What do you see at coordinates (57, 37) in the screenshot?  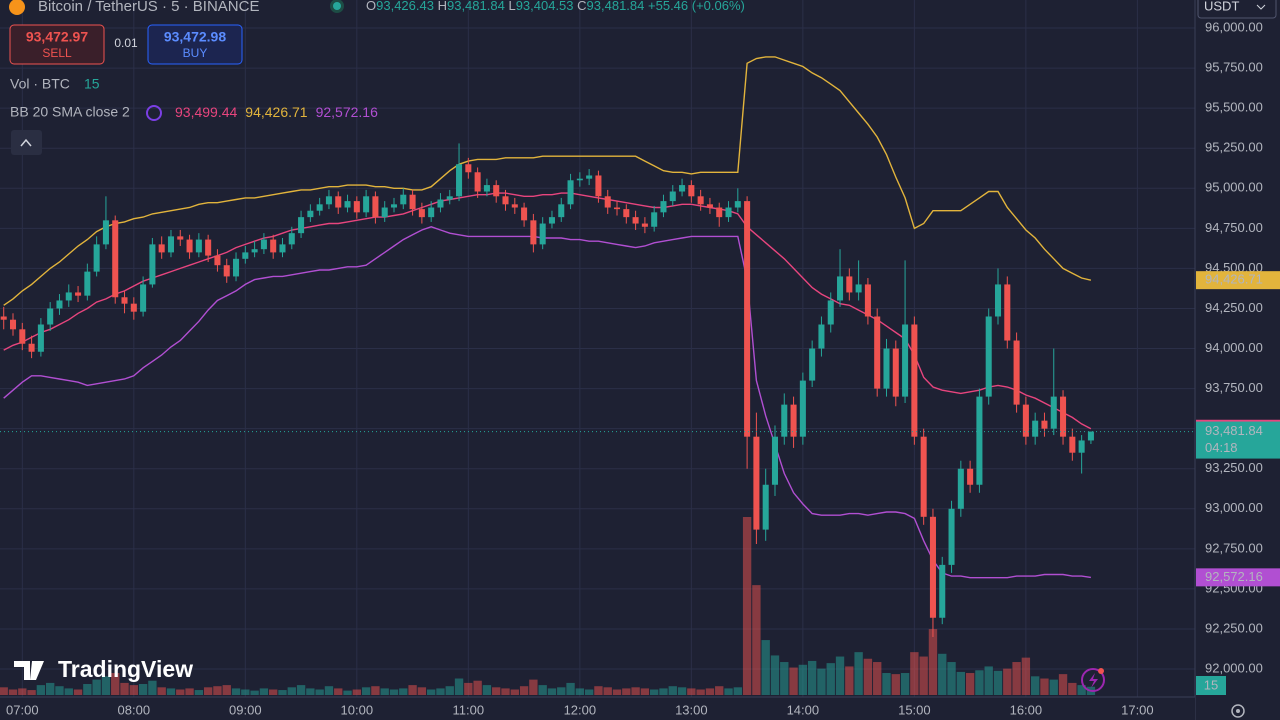 I see `sell-price: 93,472.97` at bounding box center [57, 37].